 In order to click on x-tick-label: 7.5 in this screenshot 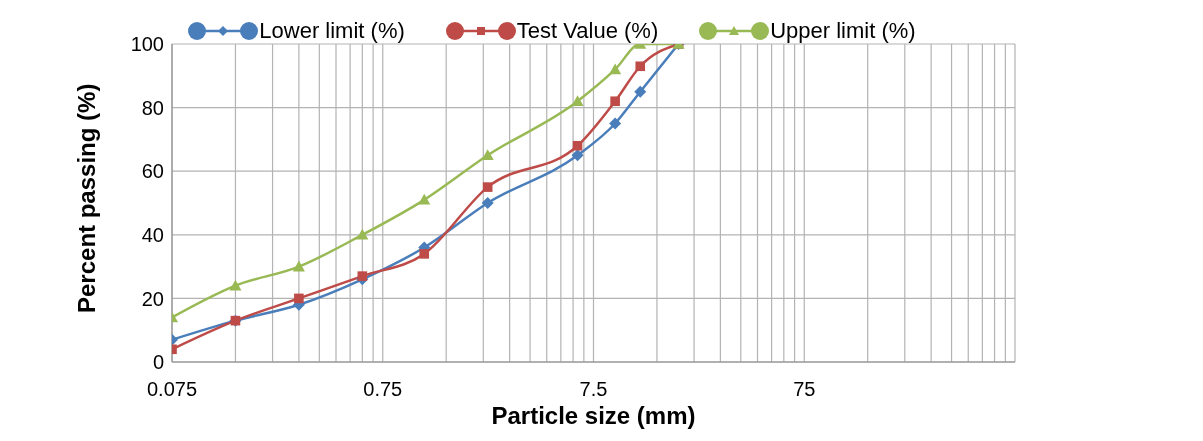, I will do `click(593, 389)`.